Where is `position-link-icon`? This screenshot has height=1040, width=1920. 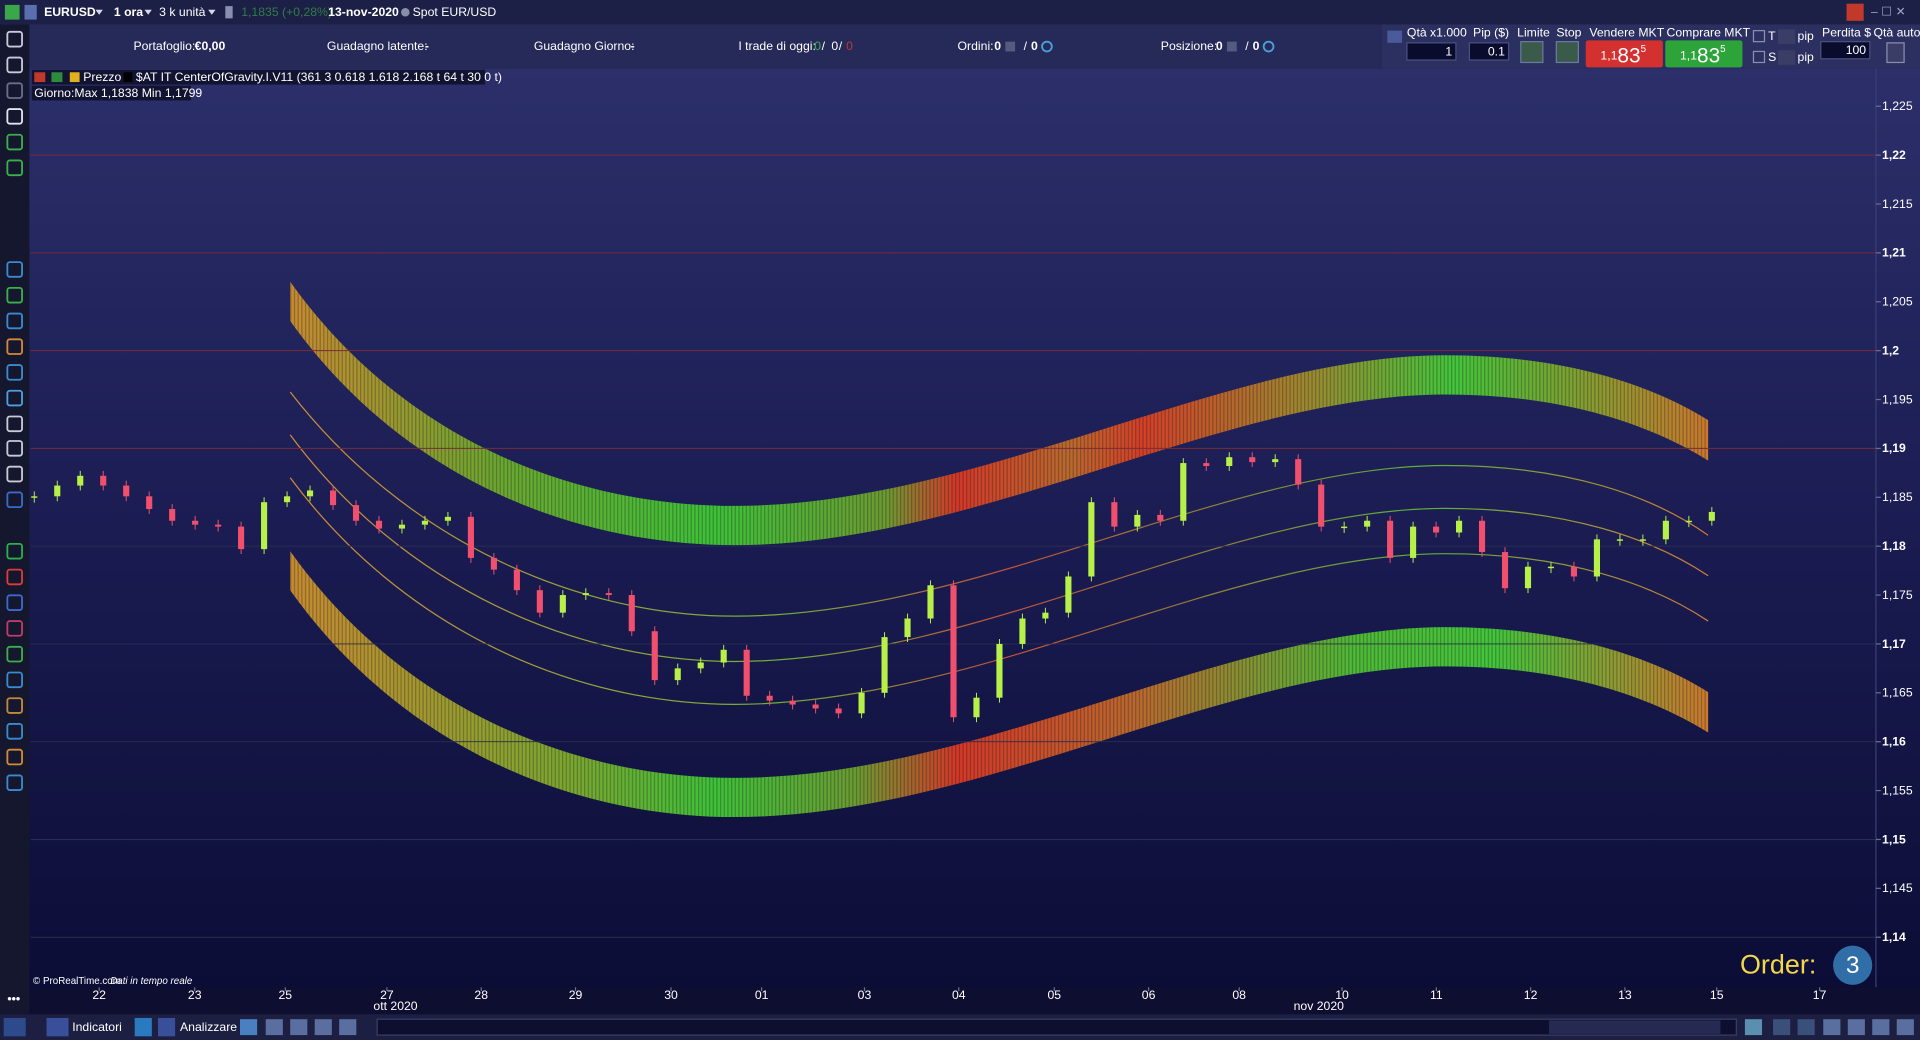
position-link-icon is located at coordinates (1268, 46).